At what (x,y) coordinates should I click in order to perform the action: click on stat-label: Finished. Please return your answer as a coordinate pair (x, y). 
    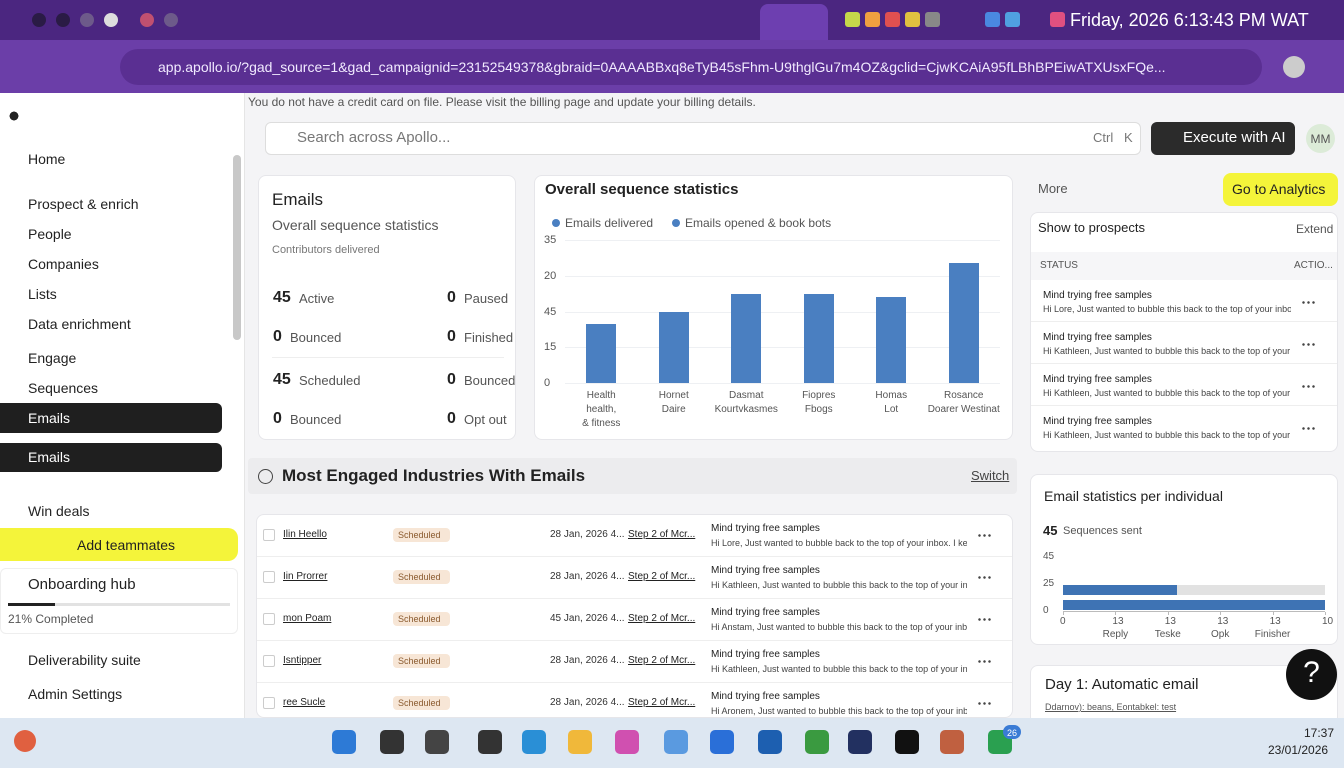
    Looking at the image, I should click on (489, 337).